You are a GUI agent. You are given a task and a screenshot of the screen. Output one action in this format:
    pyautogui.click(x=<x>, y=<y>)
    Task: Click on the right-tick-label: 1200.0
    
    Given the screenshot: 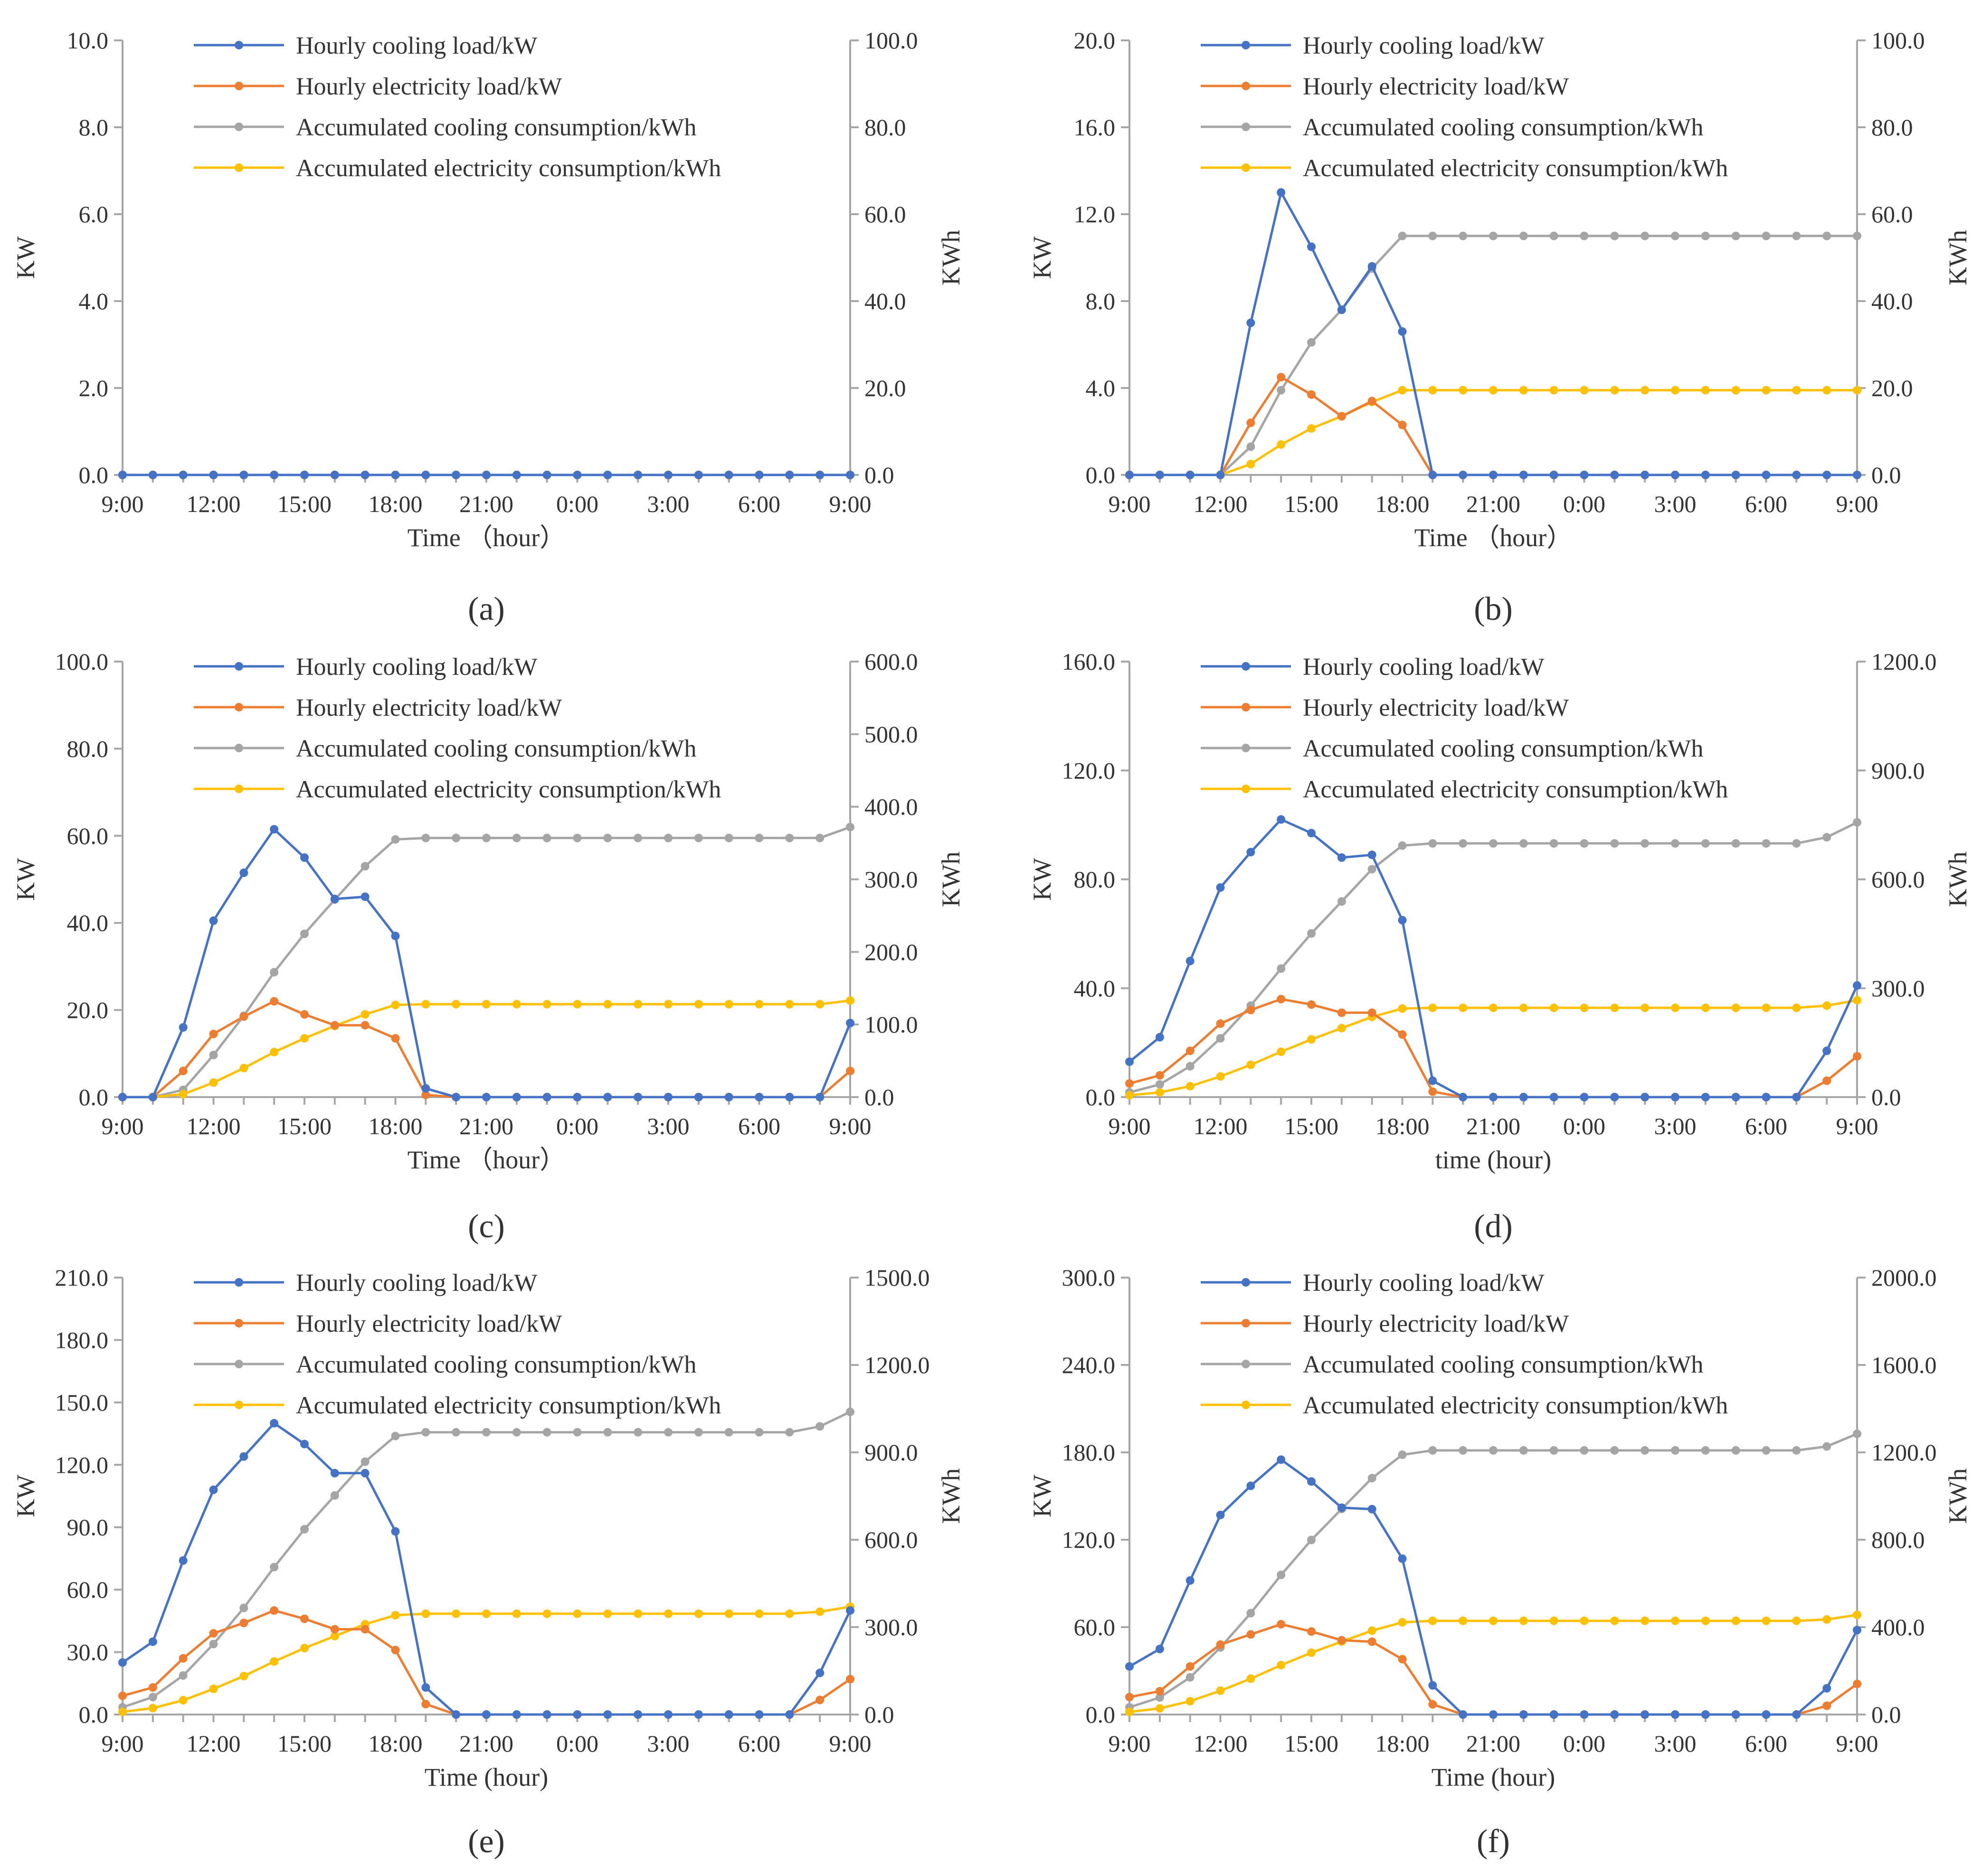 What is the action you would take?
    pyautogui.click(x=1904, y=662)
    